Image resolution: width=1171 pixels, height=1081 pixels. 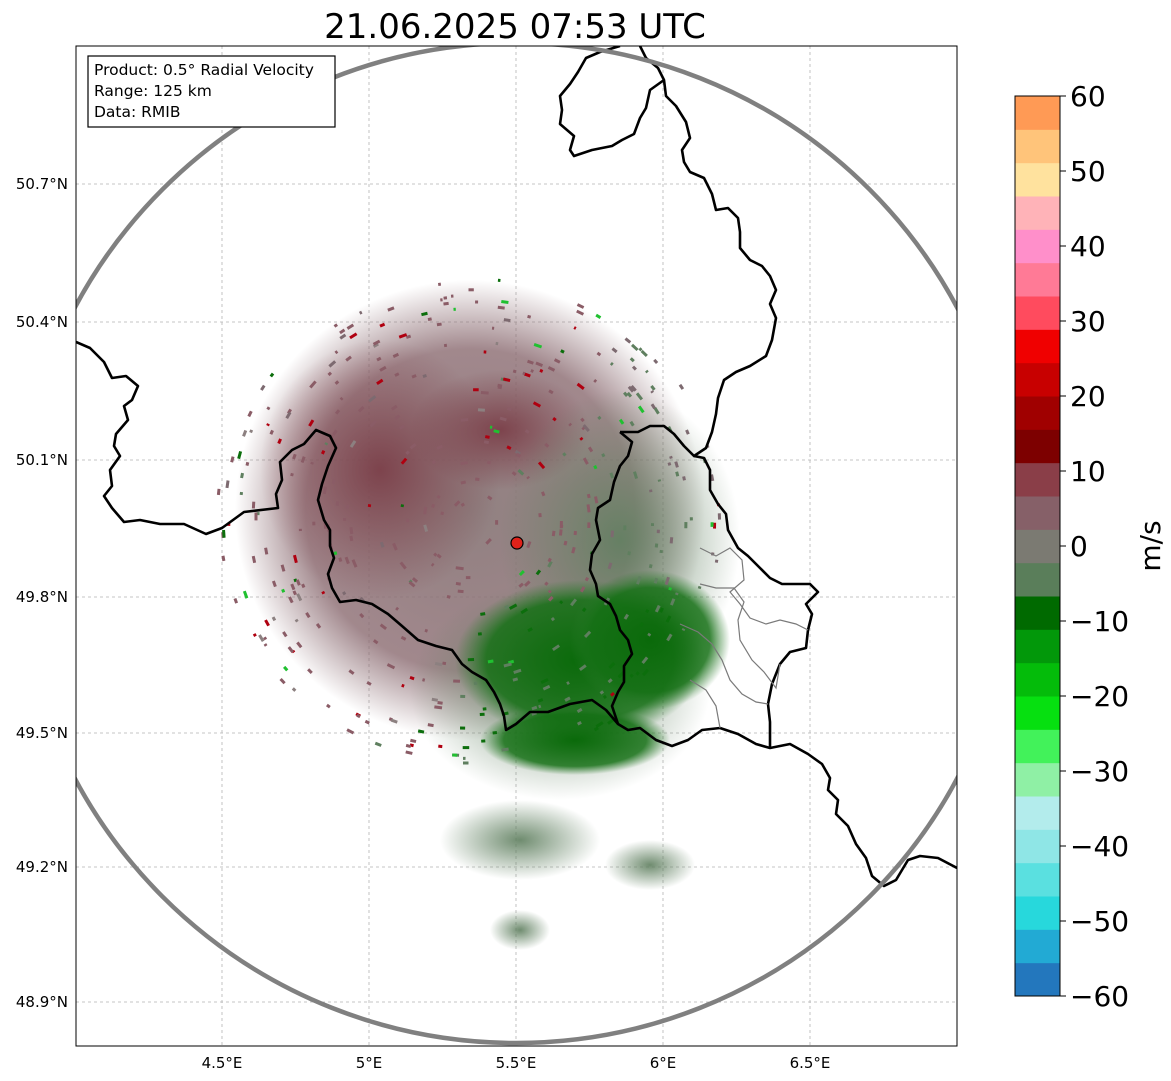 What do you see at coordinates (1099, 921) in the screenshot?
I see `colorbar-tick-label: −50` at bounding box center [1099, 921].